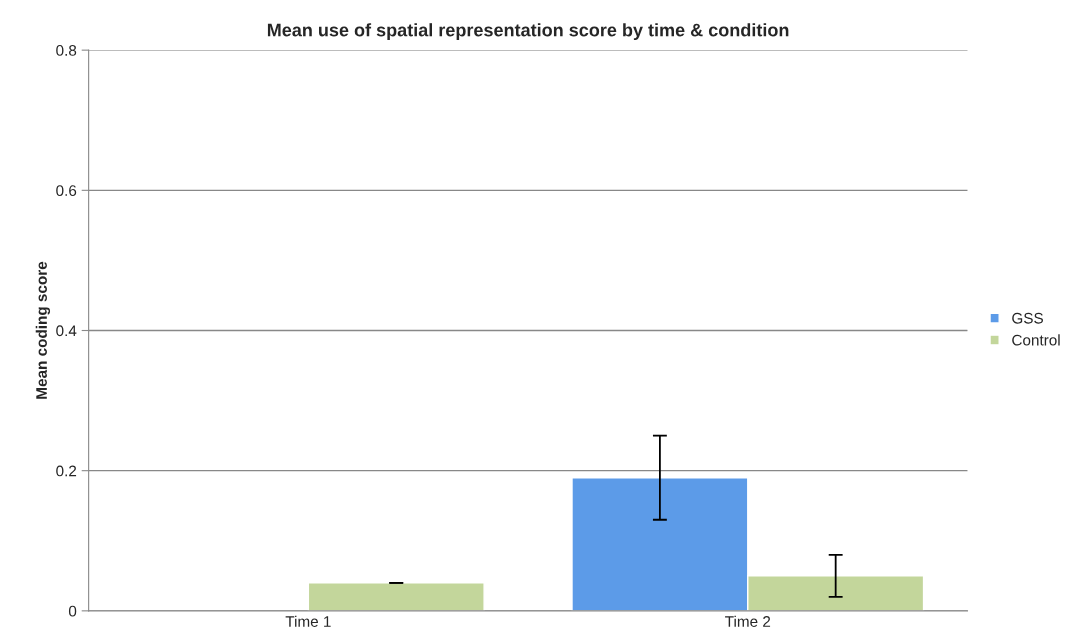 This screenshot has height=643, width=1081. I want to click on legend-label: Control, so click(1036, 340).